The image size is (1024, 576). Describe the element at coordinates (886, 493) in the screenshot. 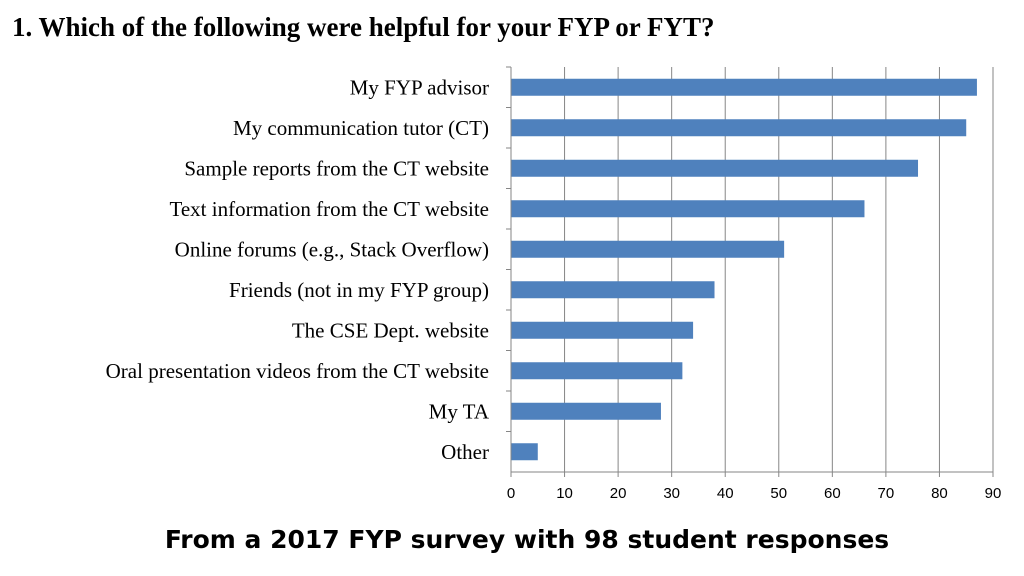

I see `x-tick-label: 70` at that location.